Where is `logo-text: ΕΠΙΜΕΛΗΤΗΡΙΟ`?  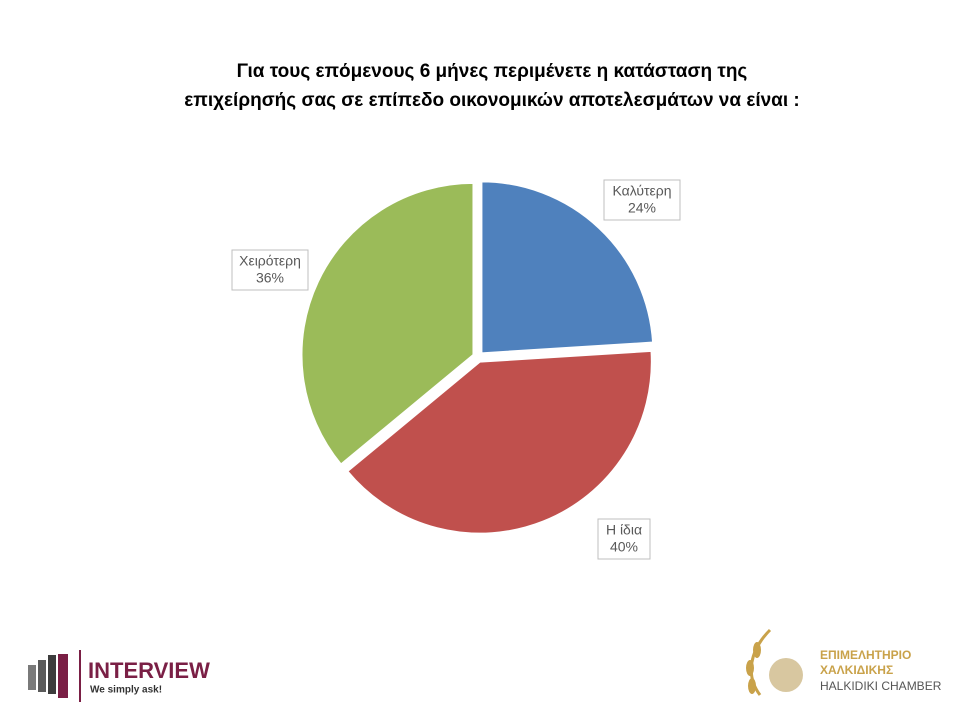 logo-text: ΕΠΙΜΕΛΗΤΗΡΙΟ is located at coordinates (865, 655).